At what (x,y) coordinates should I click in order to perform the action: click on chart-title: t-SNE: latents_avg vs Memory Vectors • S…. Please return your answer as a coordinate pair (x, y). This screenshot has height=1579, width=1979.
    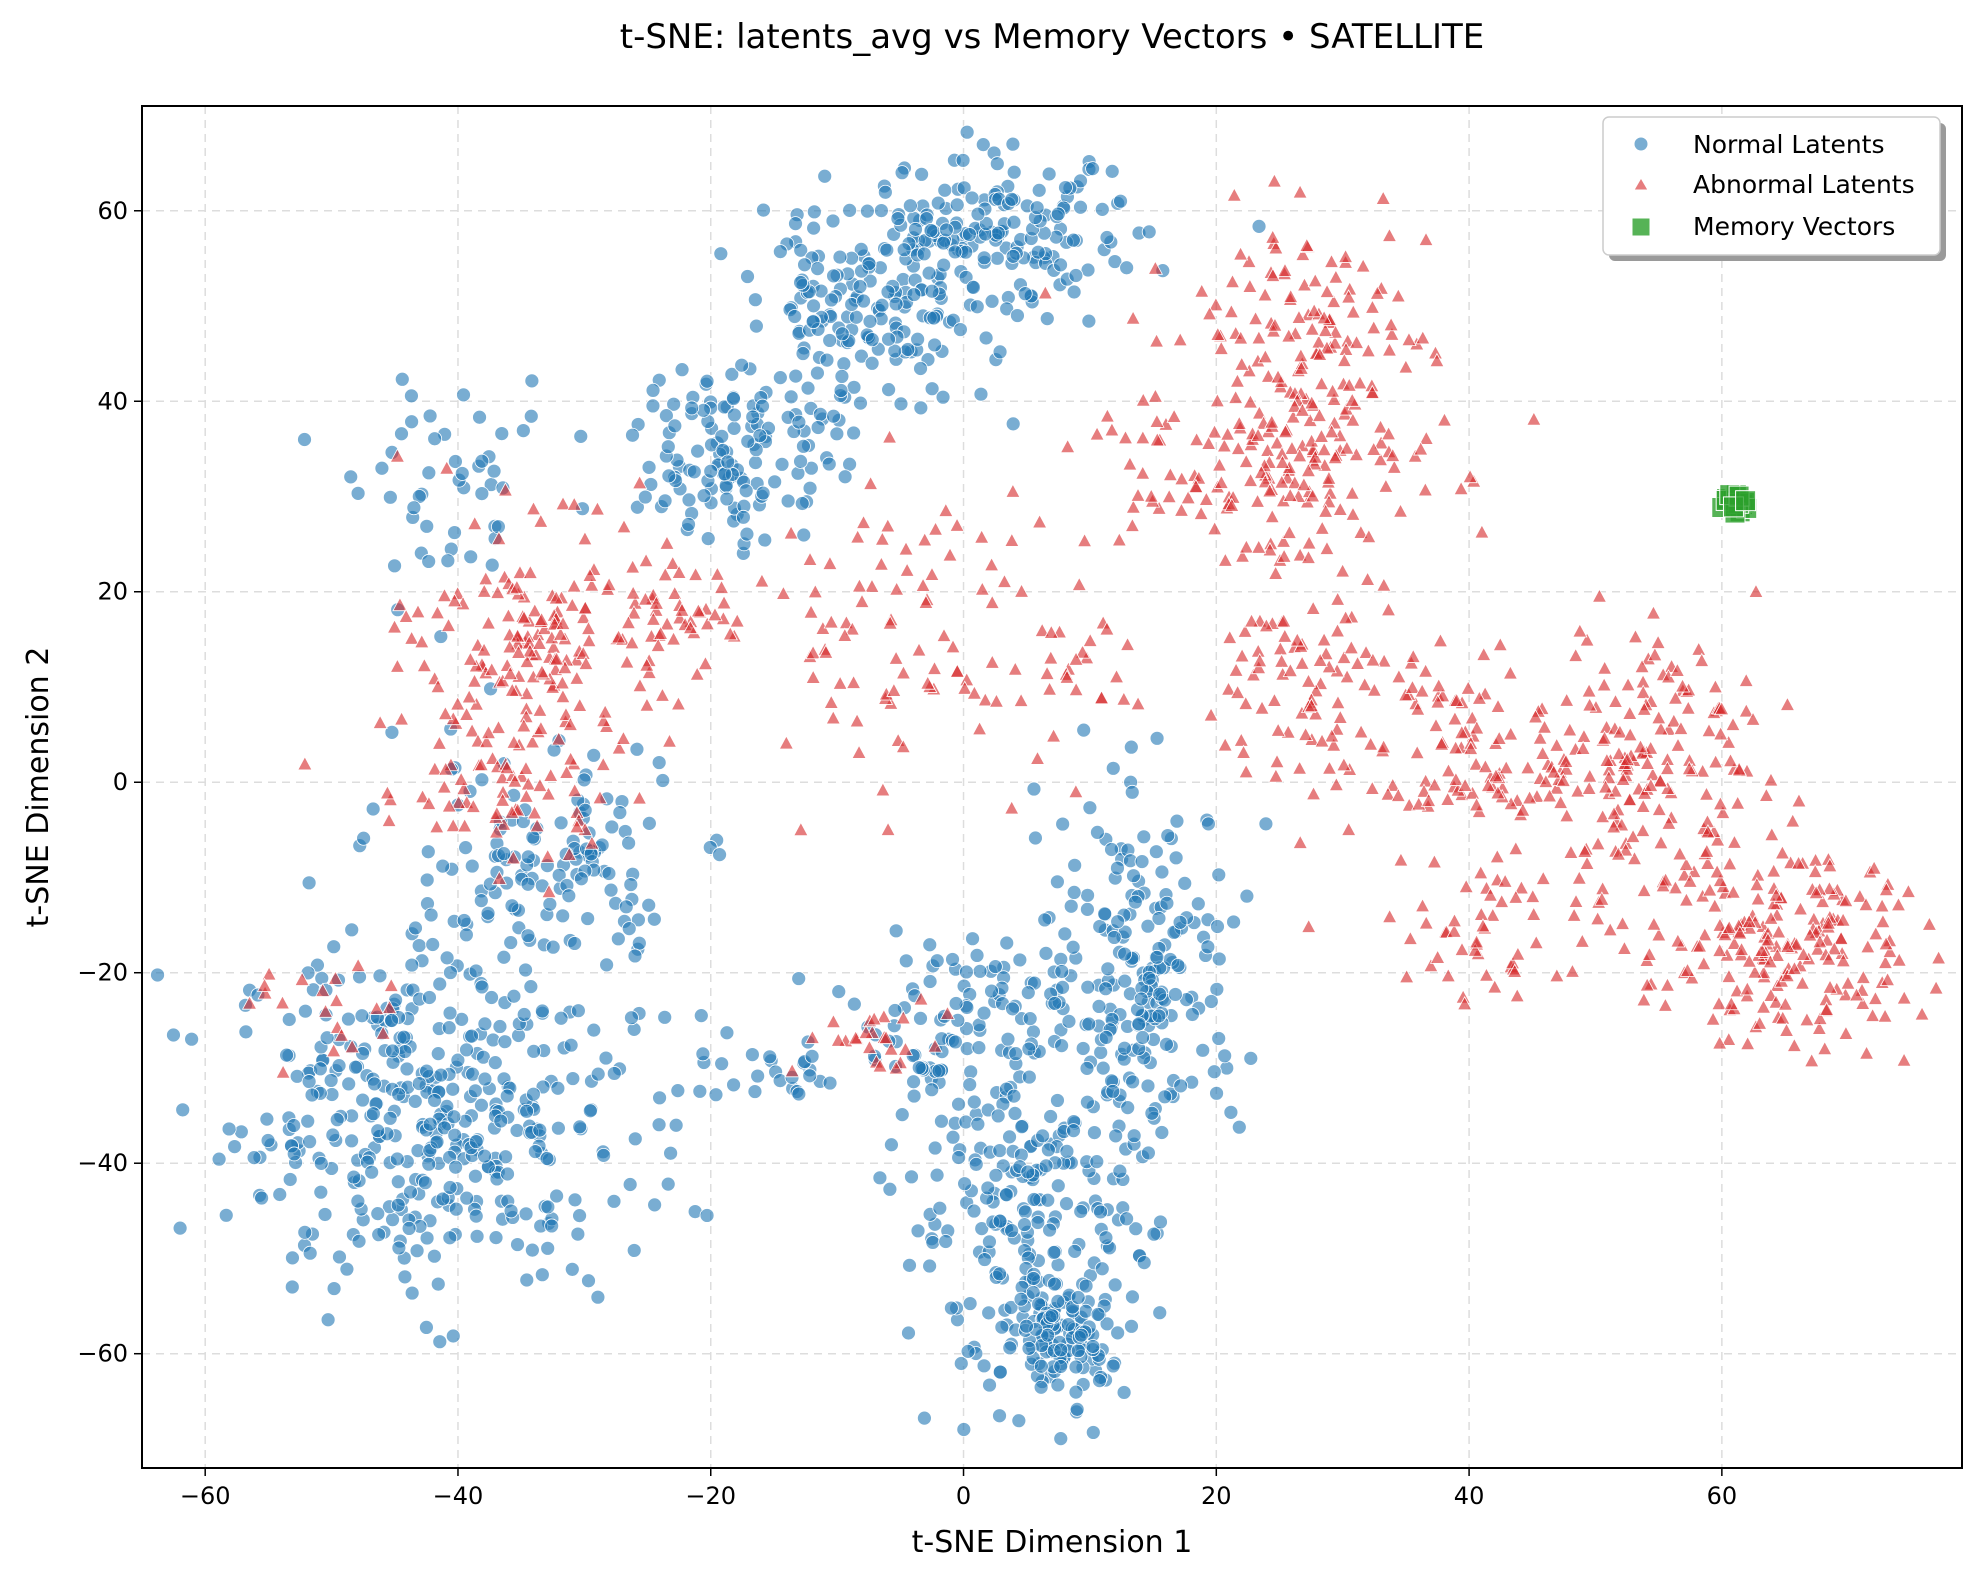
    Looking at the image, I should click on (1052, 37).